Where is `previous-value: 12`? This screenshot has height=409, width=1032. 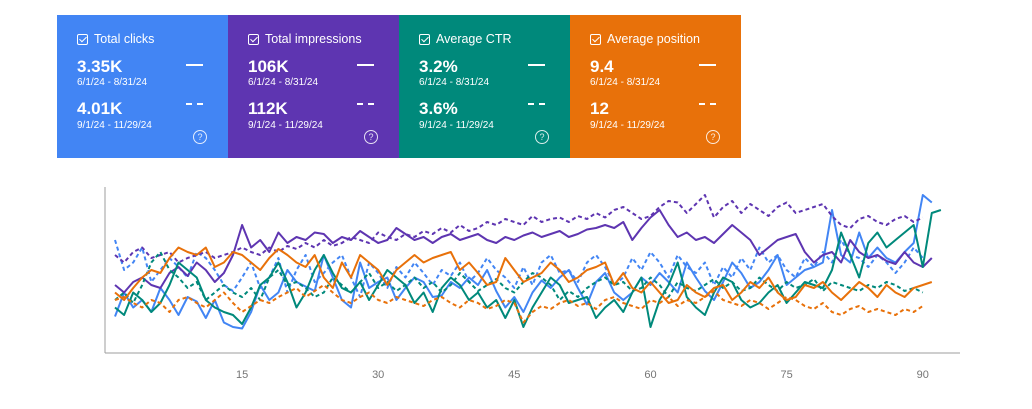 previous-value: 12 is located at coordinates (599, 108).